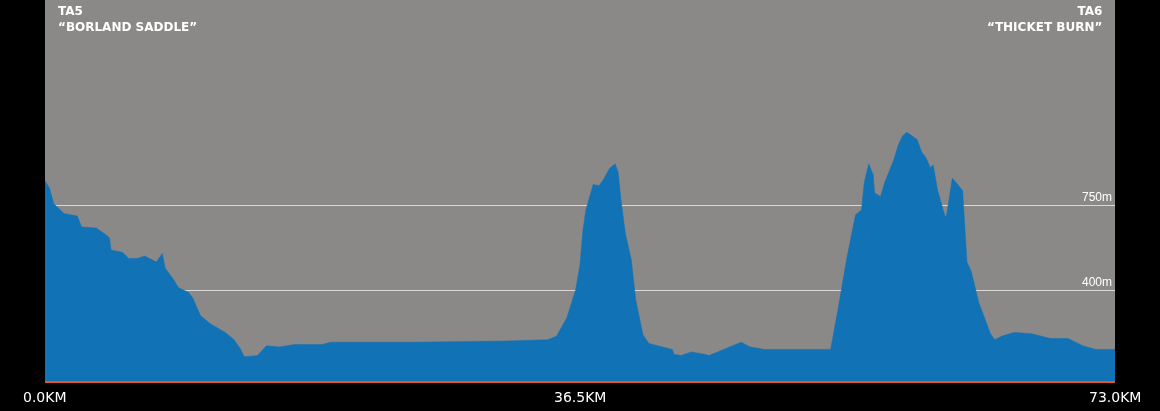  Describe the element at coordinates (45, 397) in the screenshot. I see `x-tick-label: 0.0KM` at that location.